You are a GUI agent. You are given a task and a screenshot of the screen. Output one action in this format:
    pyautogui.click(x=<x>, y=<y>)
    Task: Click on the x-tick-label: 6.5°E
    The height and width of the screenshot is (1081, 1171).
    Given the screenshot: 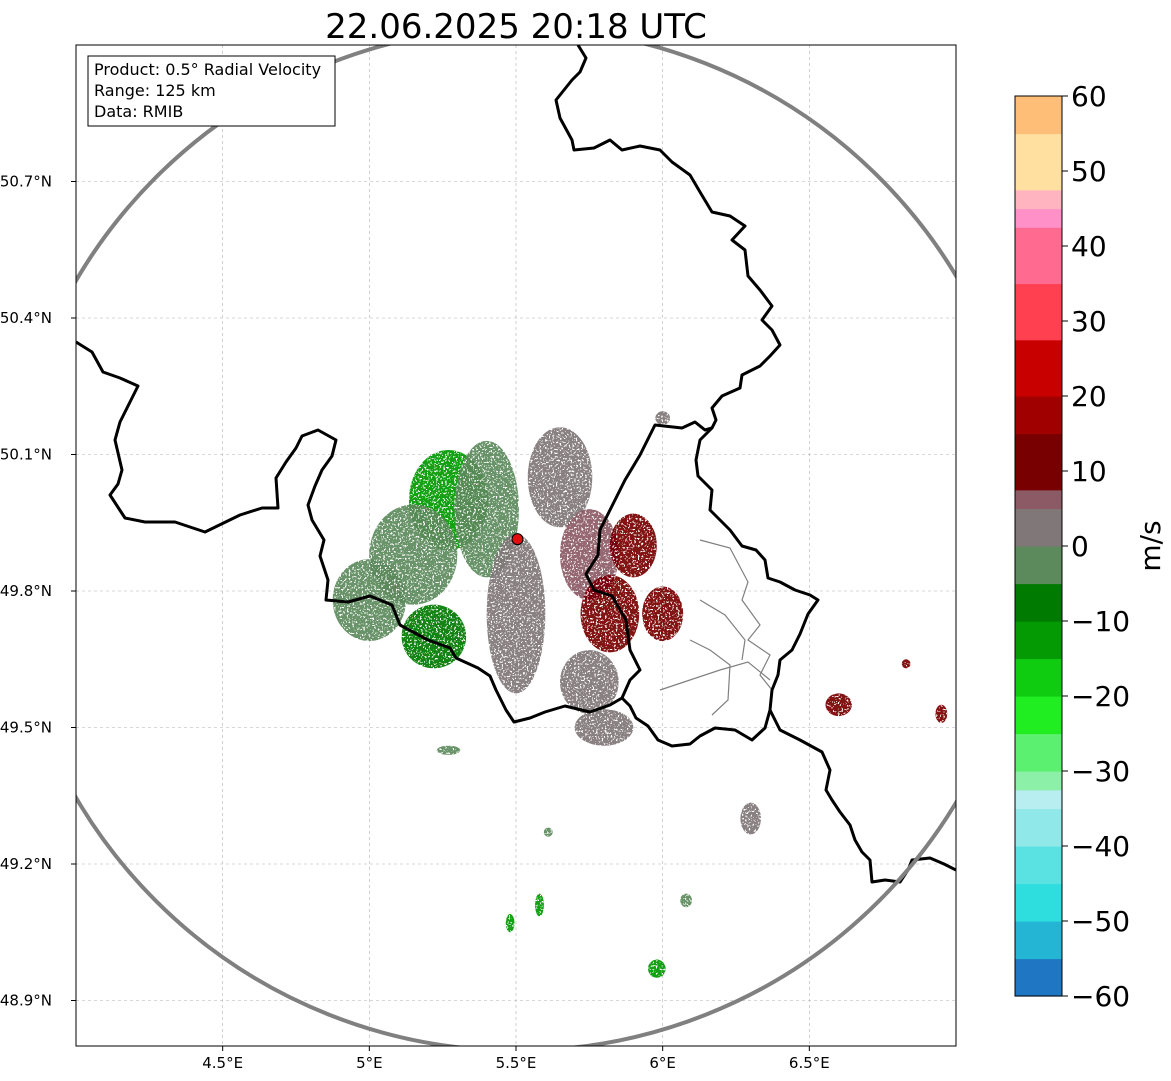 What is the action you would take?
    pyautogui.click(x=809, y=1063)
    